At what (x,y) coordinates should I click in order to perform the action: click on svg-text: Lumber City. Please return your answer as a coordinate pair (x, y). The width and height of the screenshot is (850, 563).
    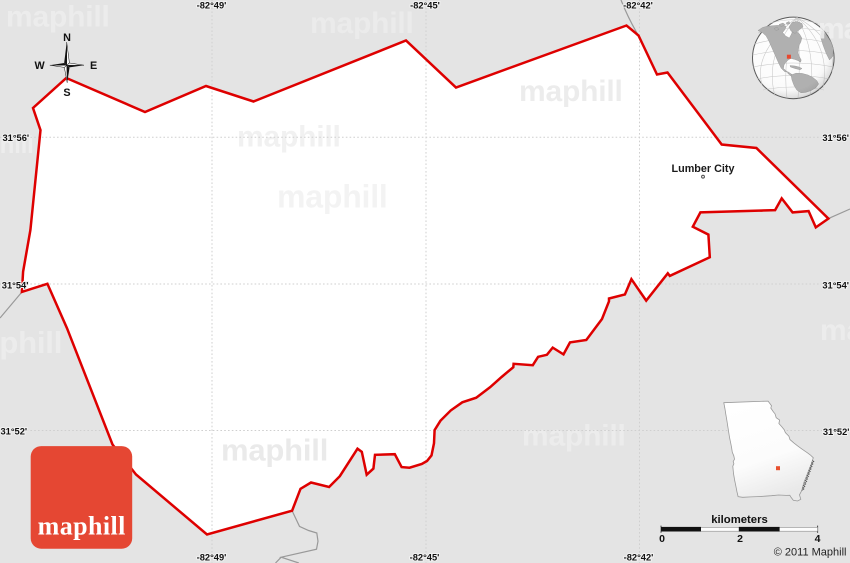
    Looking at the image, I should click on (703, 169).